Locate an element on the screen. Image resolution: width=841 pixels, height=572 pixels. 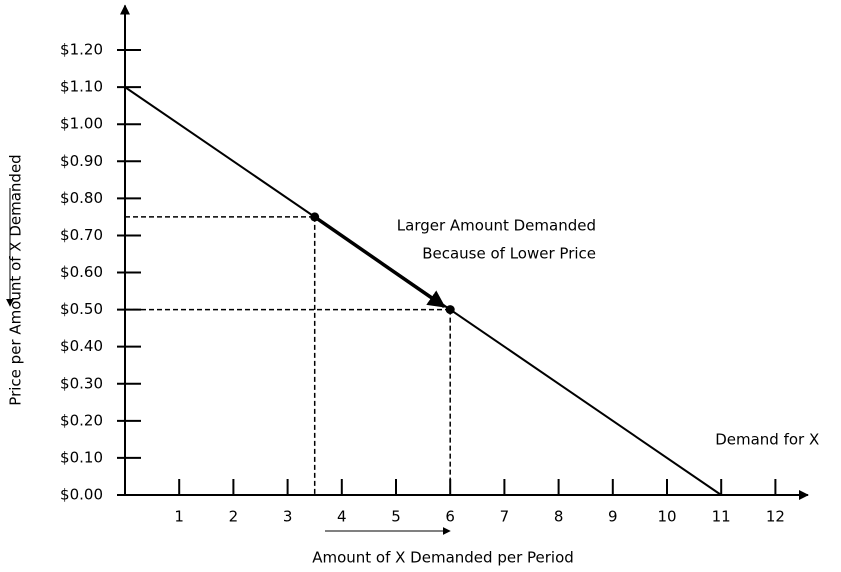
x-tick-label: 9 is located at coordinates (613, 517).